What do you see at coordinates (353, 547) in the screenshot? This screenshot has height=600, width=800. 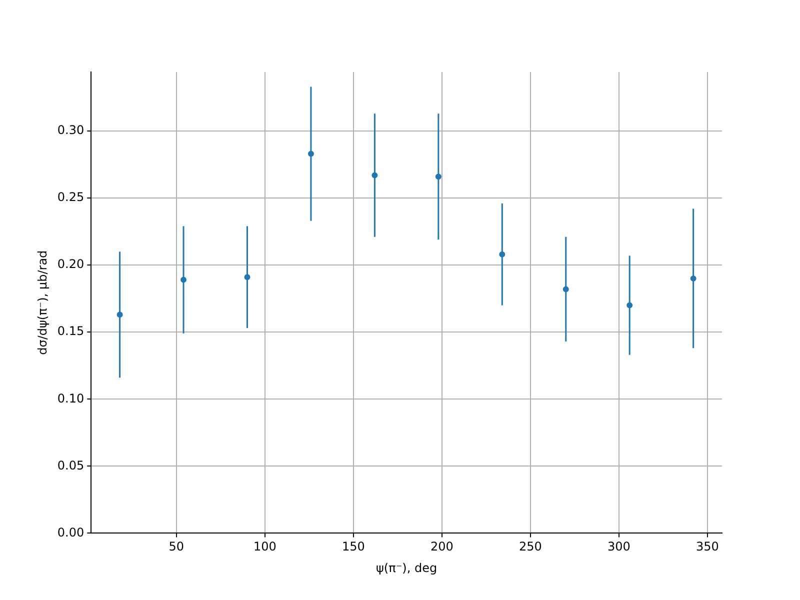 I see `x-tick-label: 150` at bounding box center [353, 547].